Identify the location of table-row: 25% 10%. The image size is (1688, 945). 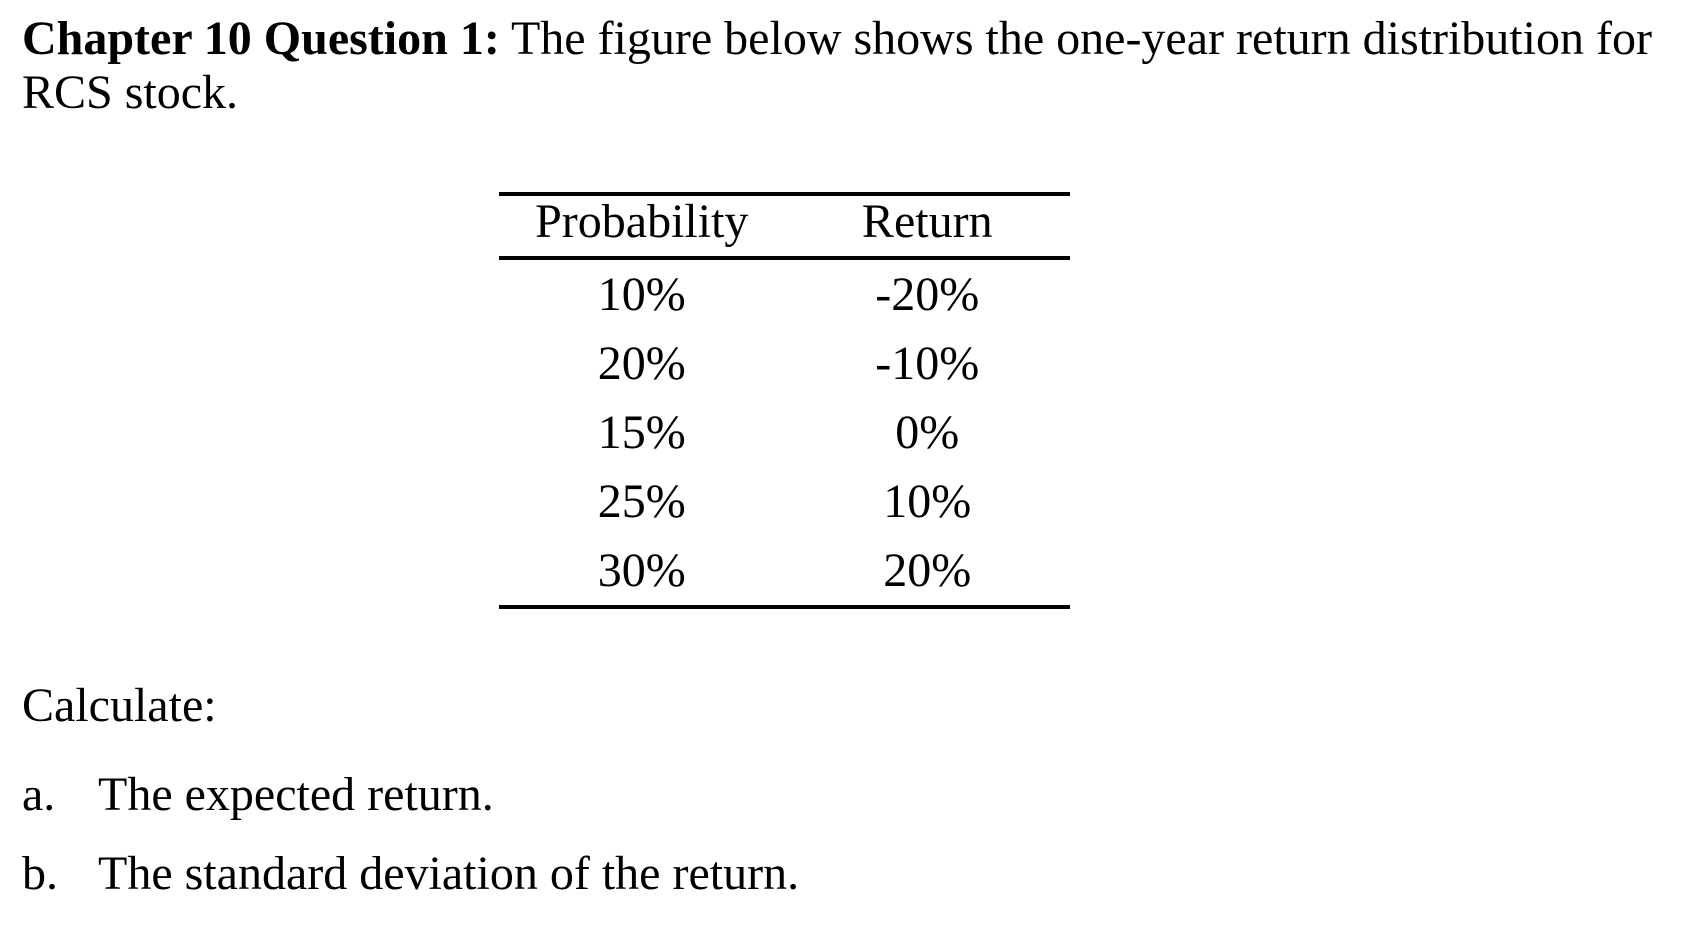
(784, 501).